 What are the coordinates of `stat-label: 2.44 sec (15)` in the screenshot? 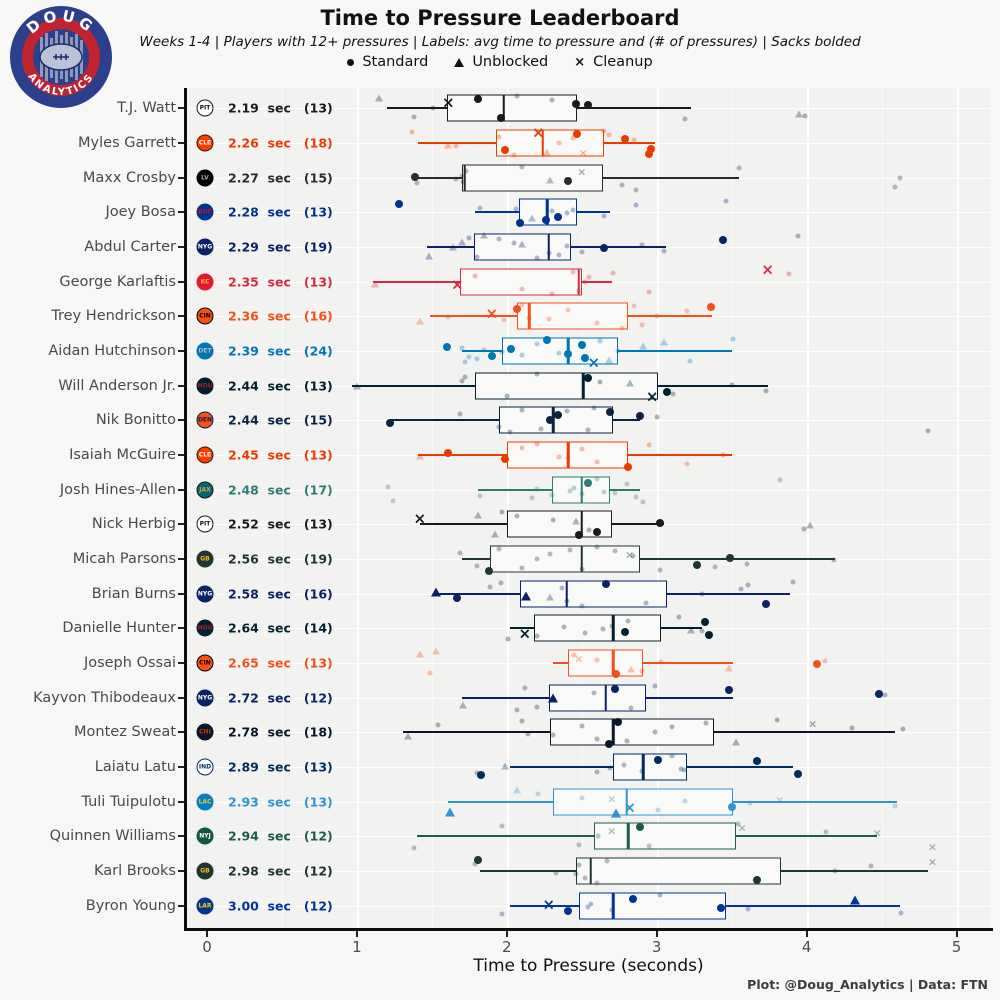 It's located at (280, 420).